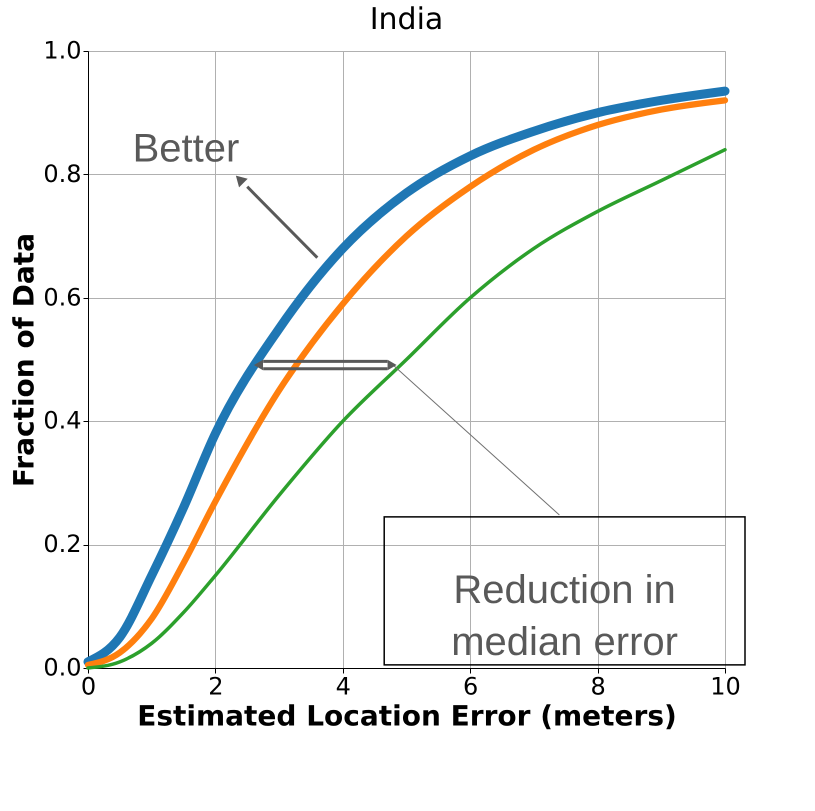  I want to click on x-tick-label: 6, so click(470, 686).